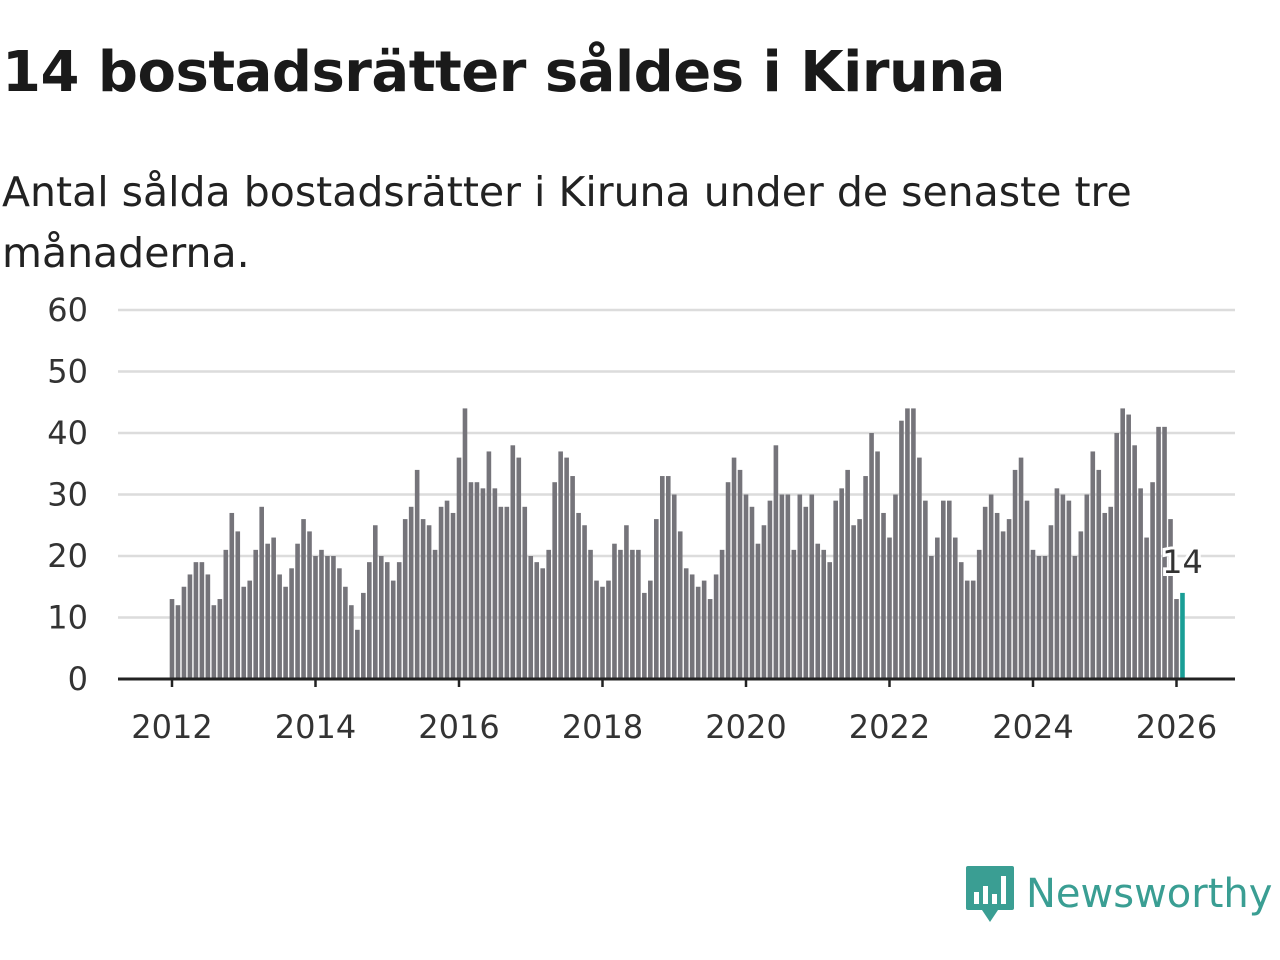 This screenshot has width=1280, height=960. I want to click on x-tick-label: 2024, so click(1032, 727).